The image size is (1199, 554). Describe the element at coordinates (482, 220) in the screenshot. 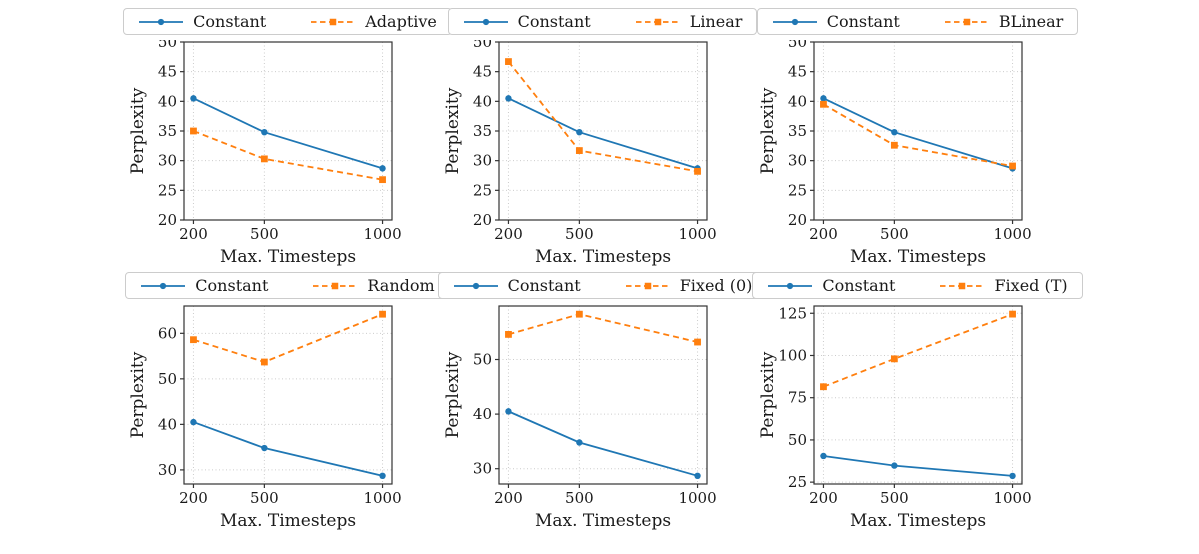

I see `y-tick-label: 20` at that location.